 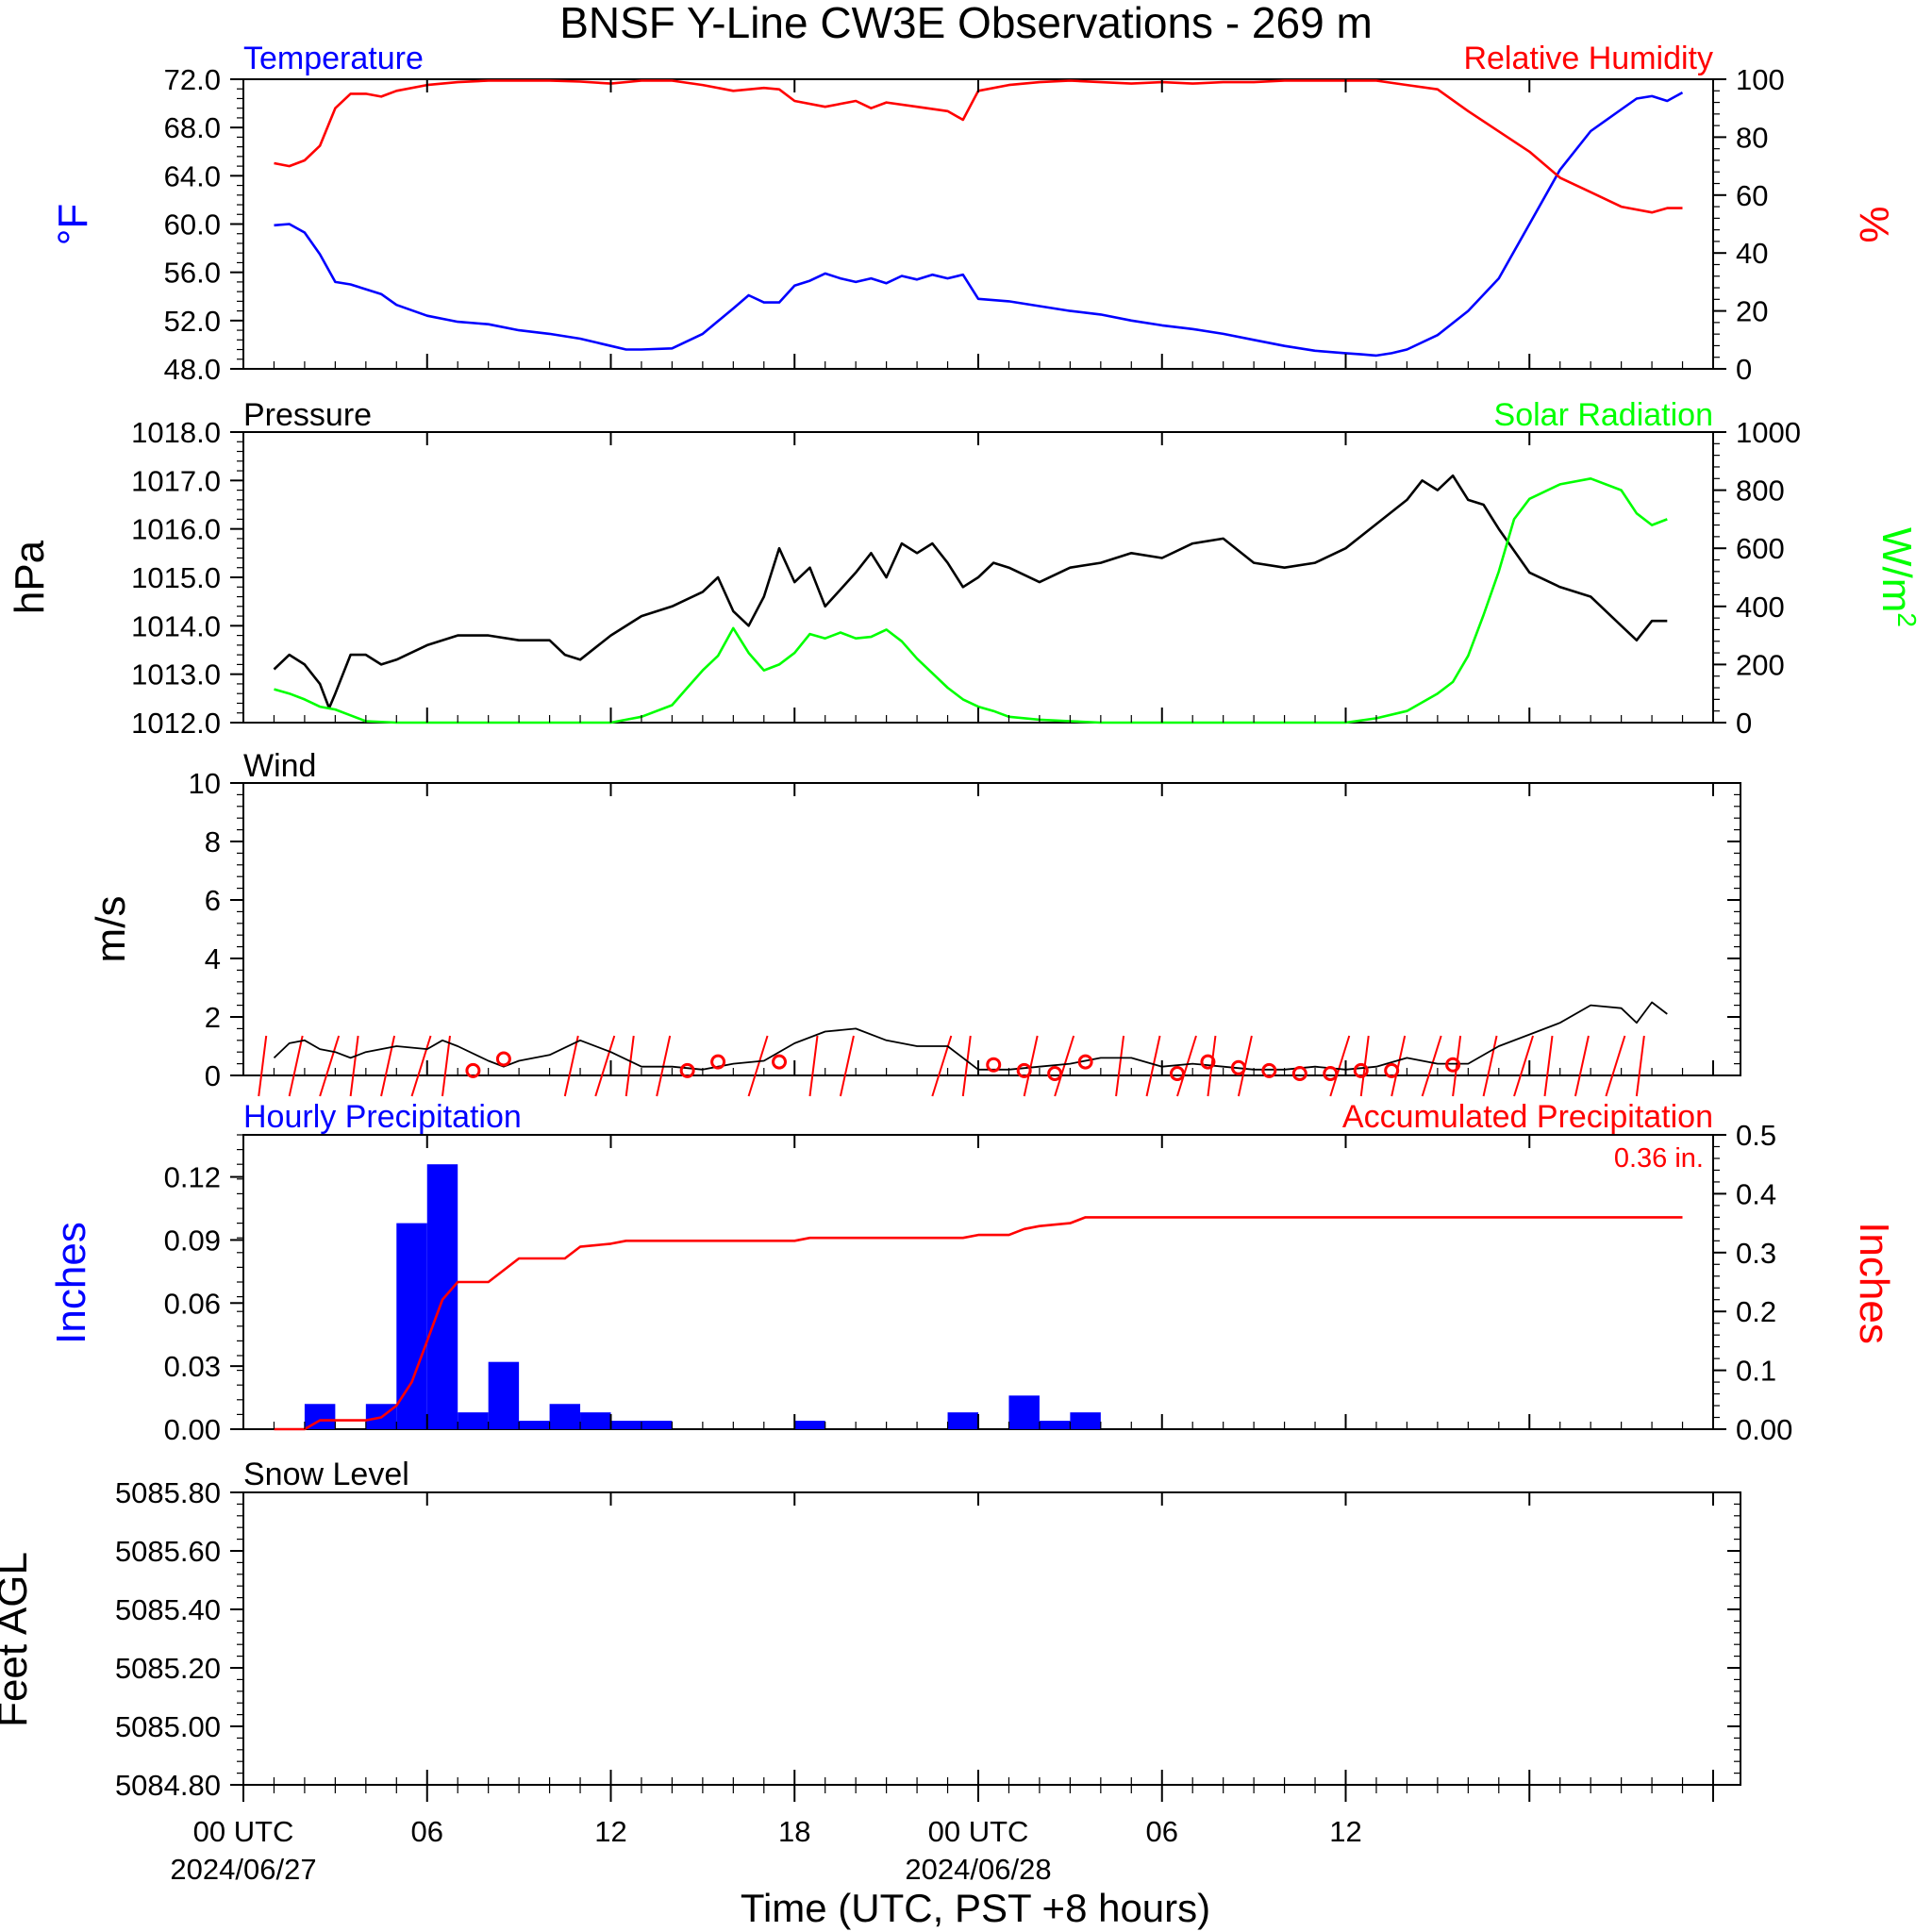 What do you see at coordinates (971, 591) in the screenshot?
I see `pressure-line` at bounding box center [971, 591].